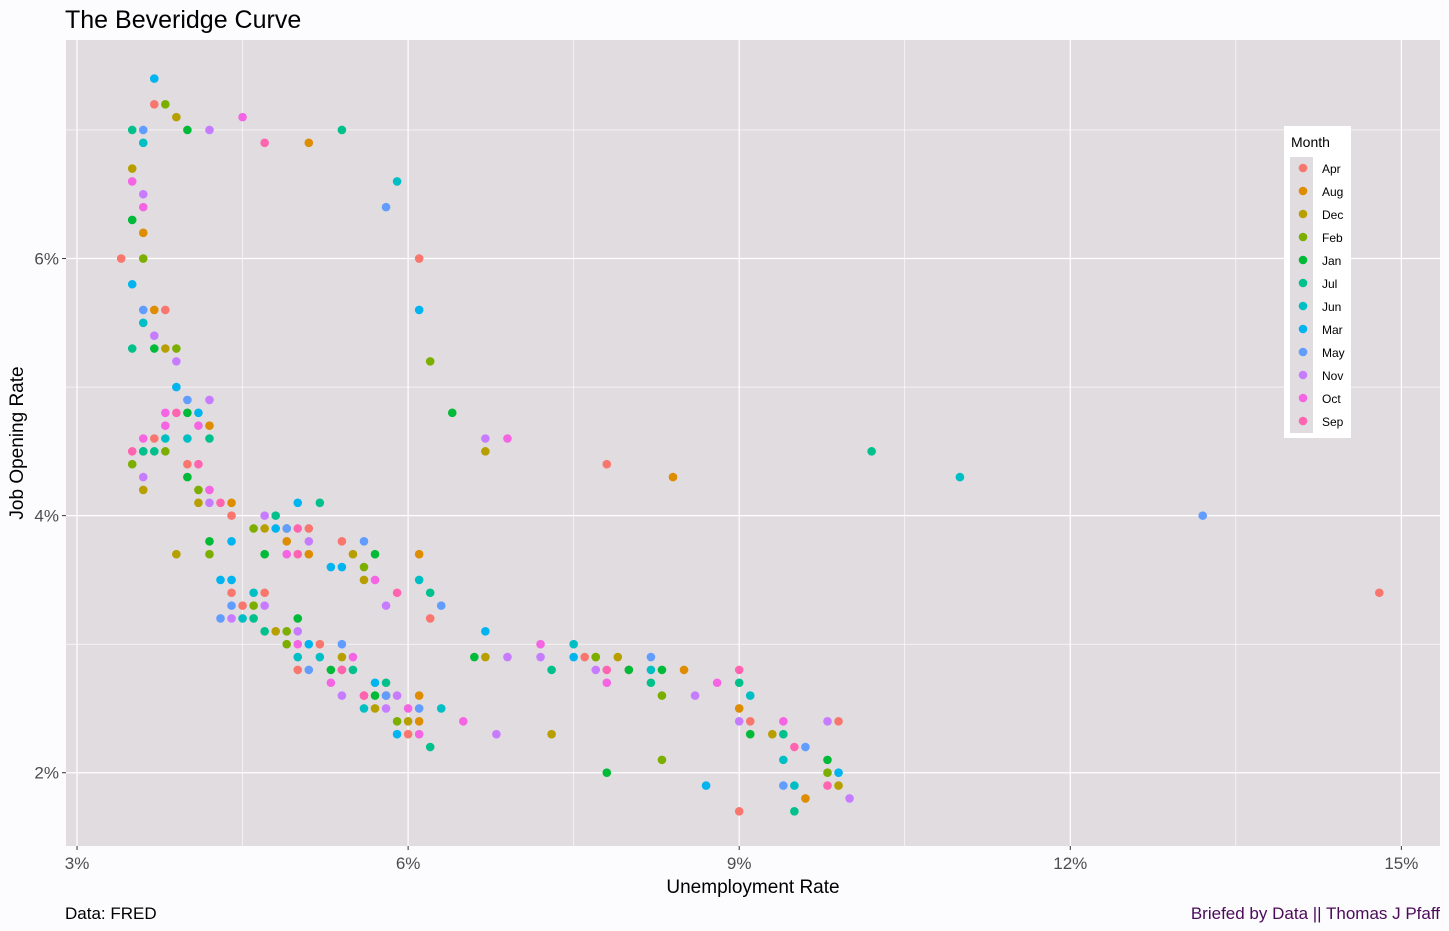  I want to click on y-axis-title: Job Opening Rate, so click(17, 442).